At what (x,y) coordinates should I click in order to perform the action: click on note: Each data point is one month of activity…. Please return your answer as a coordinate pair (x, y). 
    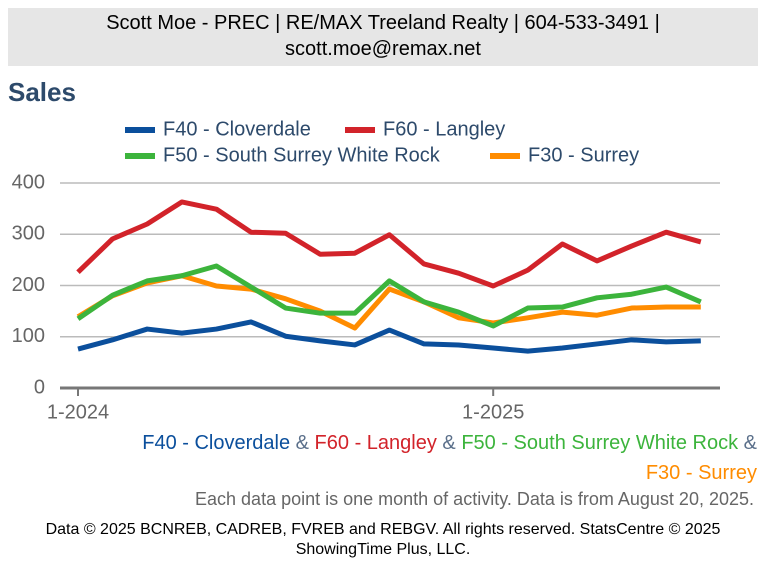
    Looking at the image, I should click on (474, 499).